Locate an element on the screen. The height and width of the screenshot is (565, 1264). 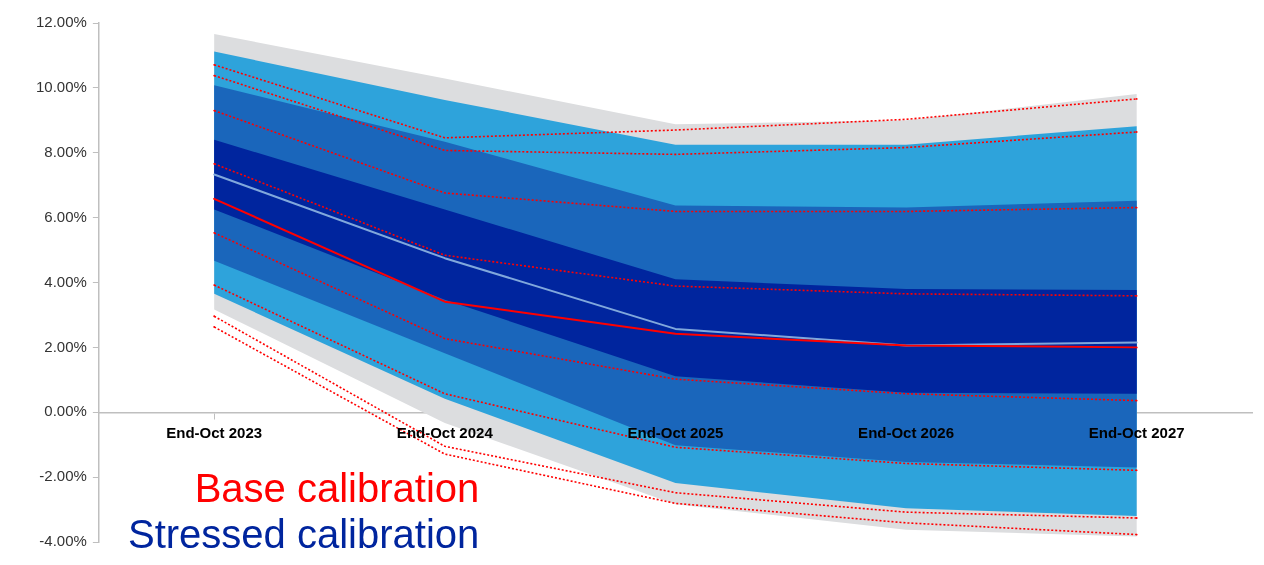
y-tick-label: 0.00% is located at coordinates (65, 411).